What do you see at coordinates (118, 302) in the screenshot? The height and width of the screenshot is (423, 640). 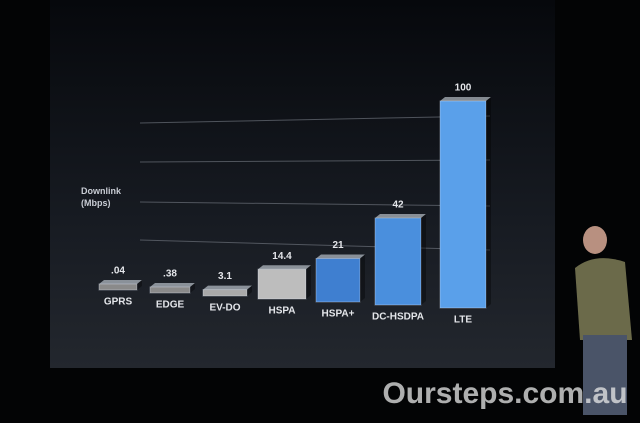 I see `x-tick-label: GPRS` at bounding box center [118, 302].